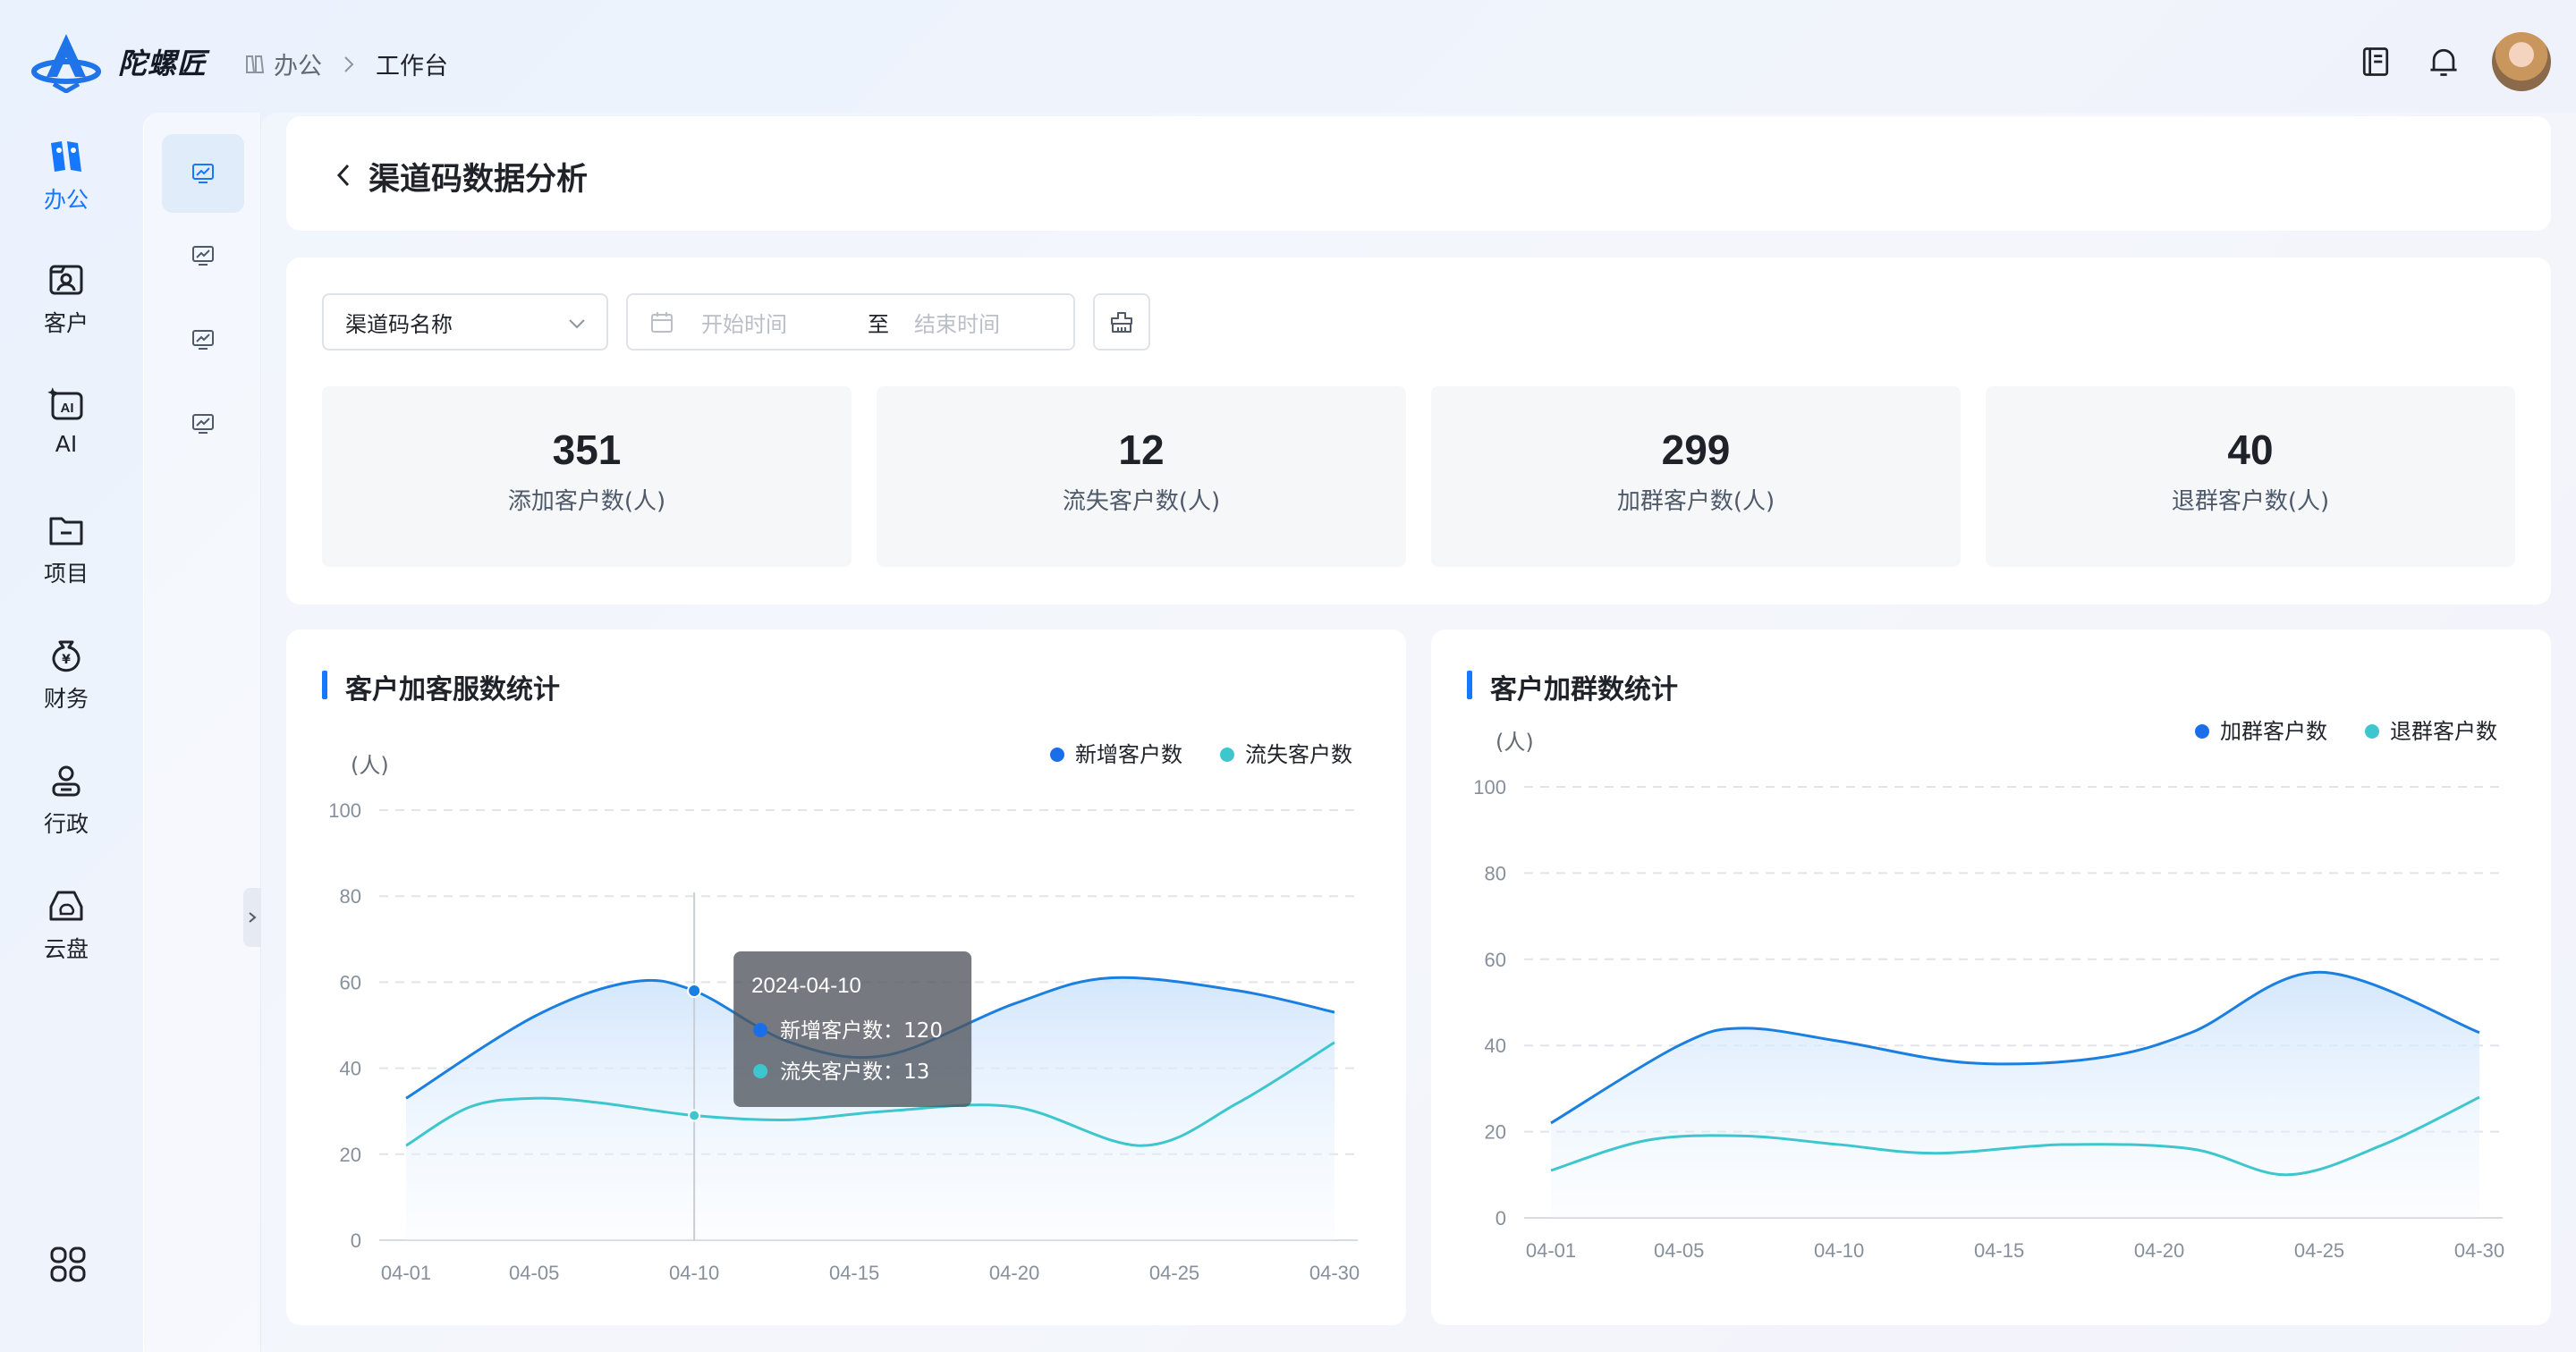 The width and height of the screenshot is (2576, 1352). Describe the element at coordinates (1298, 754) in the screenshot. I see `legend-label: 流失客户数` at that location.